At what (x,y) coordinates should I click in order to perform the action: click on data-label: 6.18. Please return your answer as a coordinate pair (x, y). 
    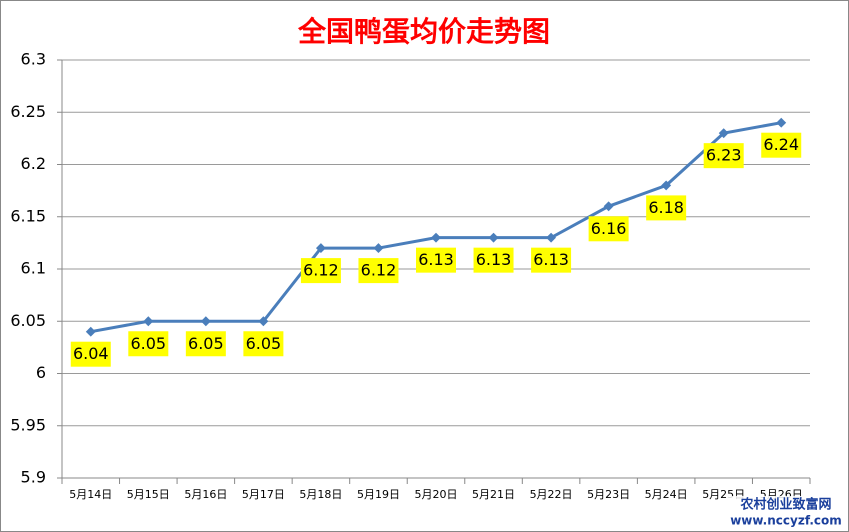
    Looking at the image, I should click on (666, 207).